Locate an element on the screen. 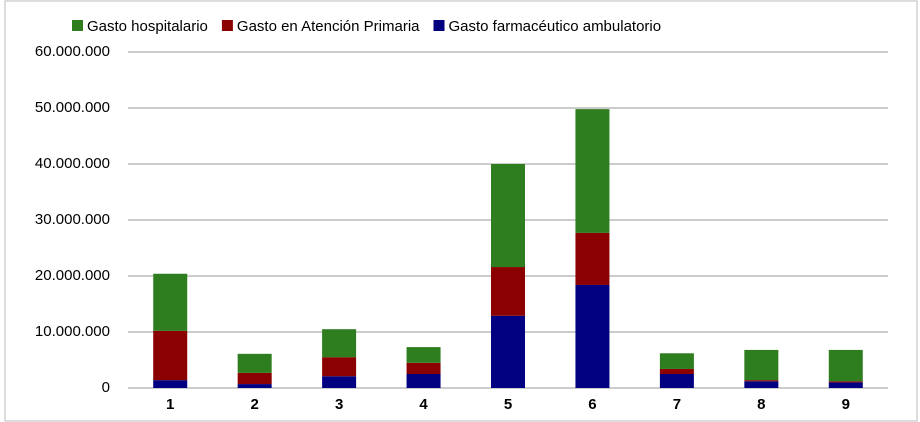 The width and height of the screenshot is (920, 422). x-tick-label: 1 is located at coordinates (170, 404).